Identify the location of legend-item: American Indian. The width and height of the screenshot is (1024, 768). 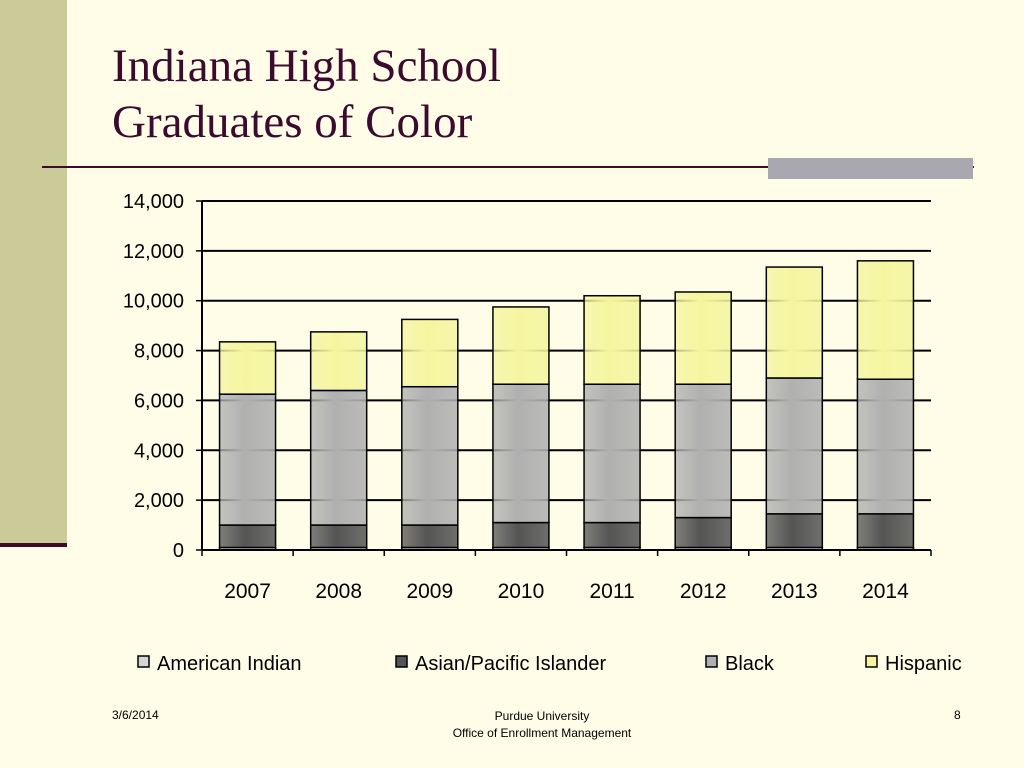
(219, 664).